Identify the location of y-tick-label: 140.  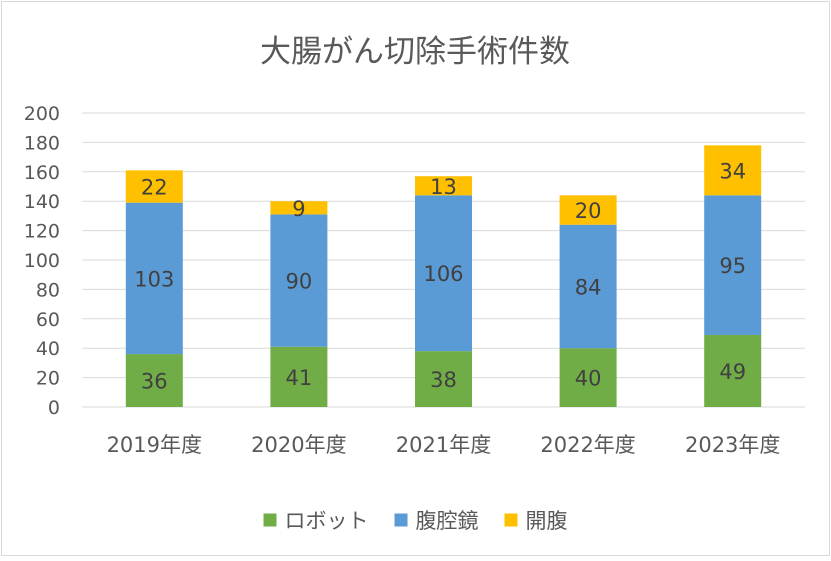
(42, 202).